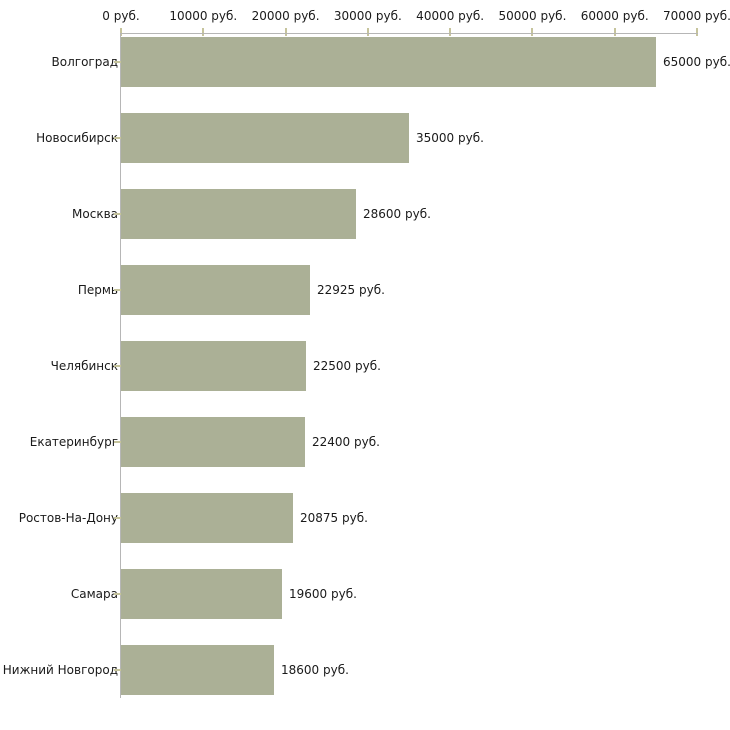 Image resolution: width=730 pixels, height=730 pixels. Describe the element at coordinates (285, 16) in the screenshot. I see `x-axis-tick-label: 20000 руб.` at that location.